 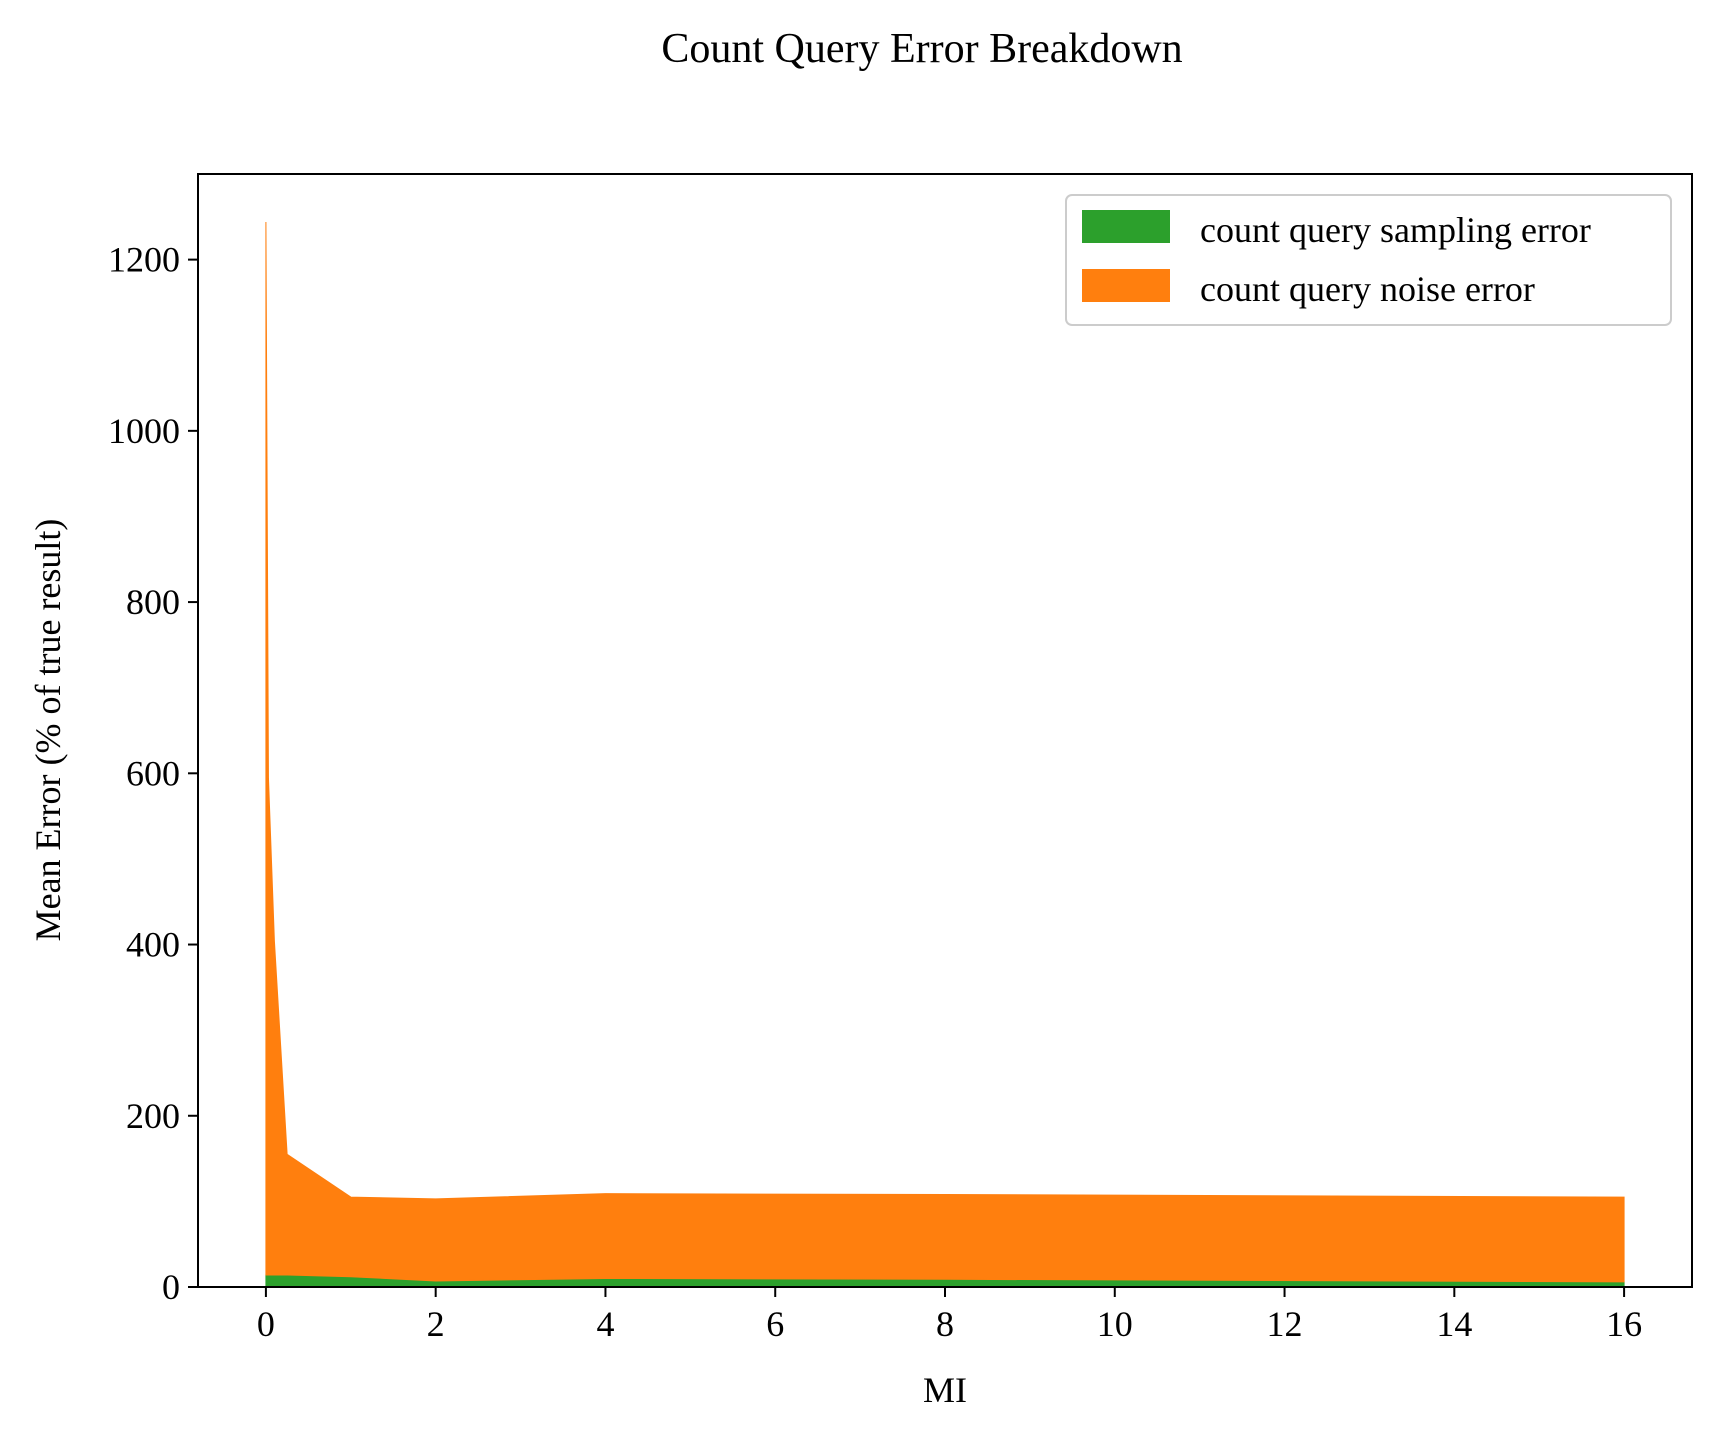 What do you see at coordinates (153, 602) in the screenshot?
I see `y-tick-label: 800` at bounding box center [153, 602].